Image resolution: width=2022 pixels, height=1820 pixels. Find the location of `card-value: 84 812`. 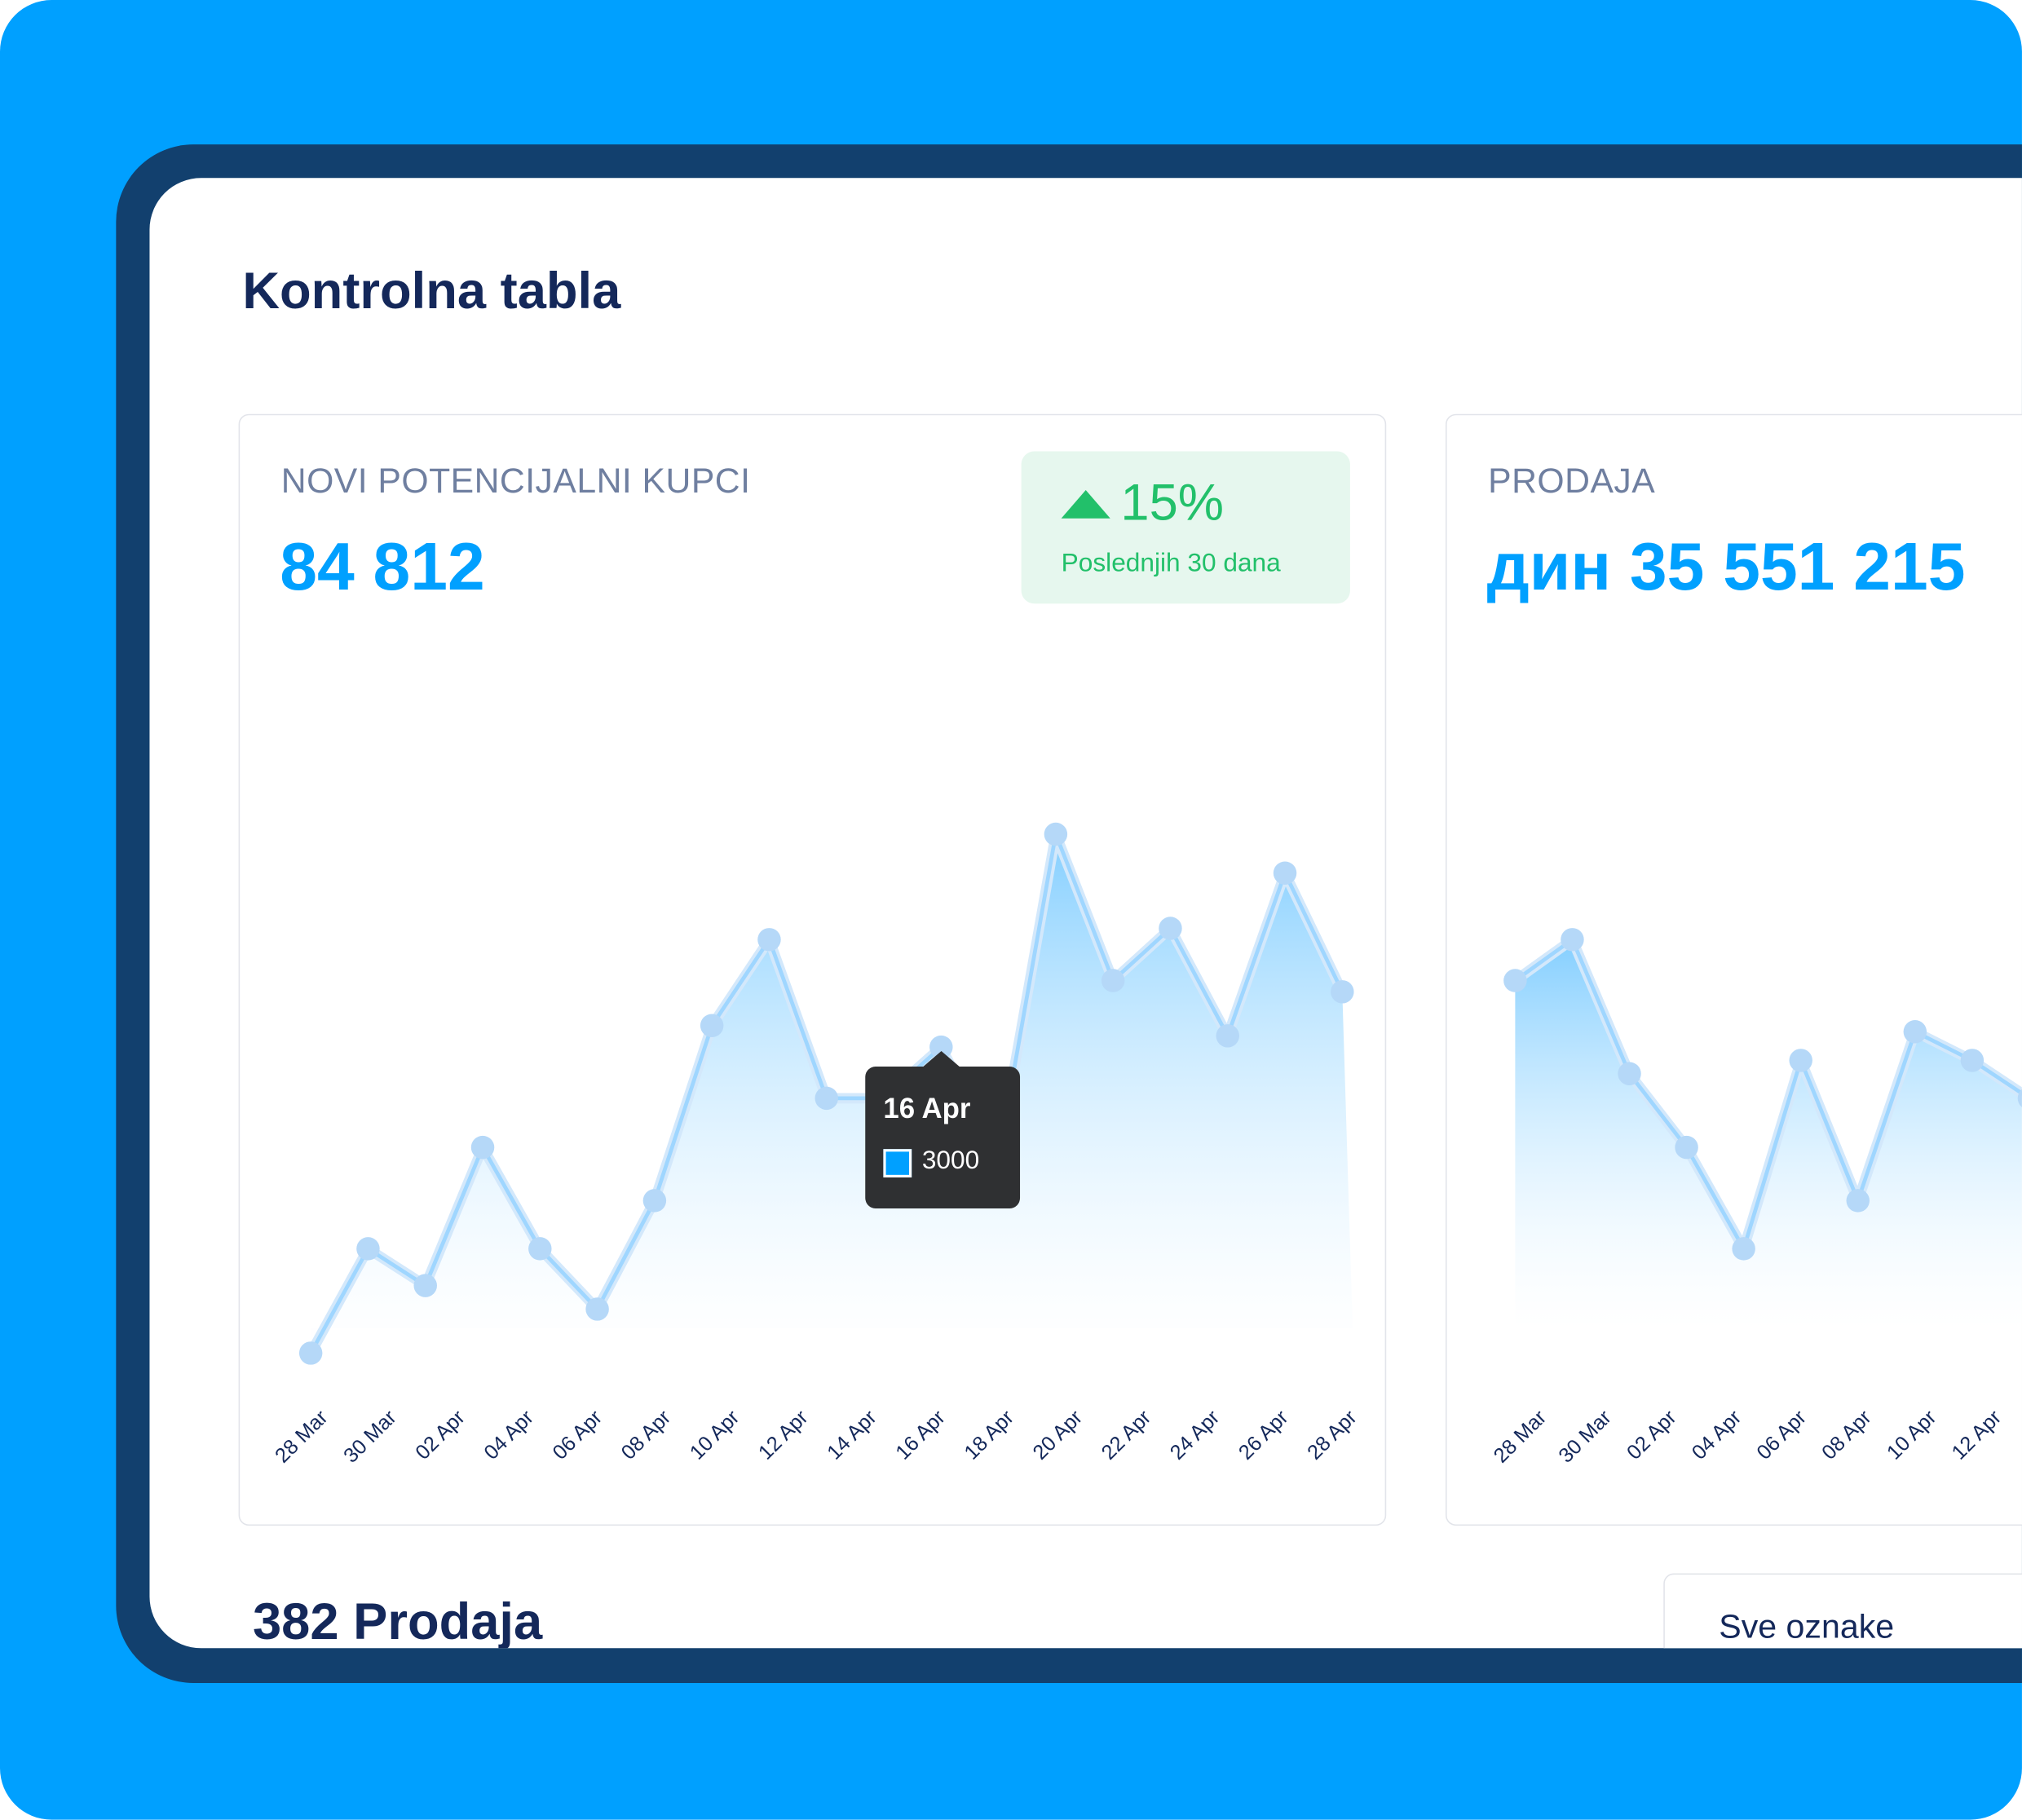

card-value: 84 812 is located at coordinates (382, 567).